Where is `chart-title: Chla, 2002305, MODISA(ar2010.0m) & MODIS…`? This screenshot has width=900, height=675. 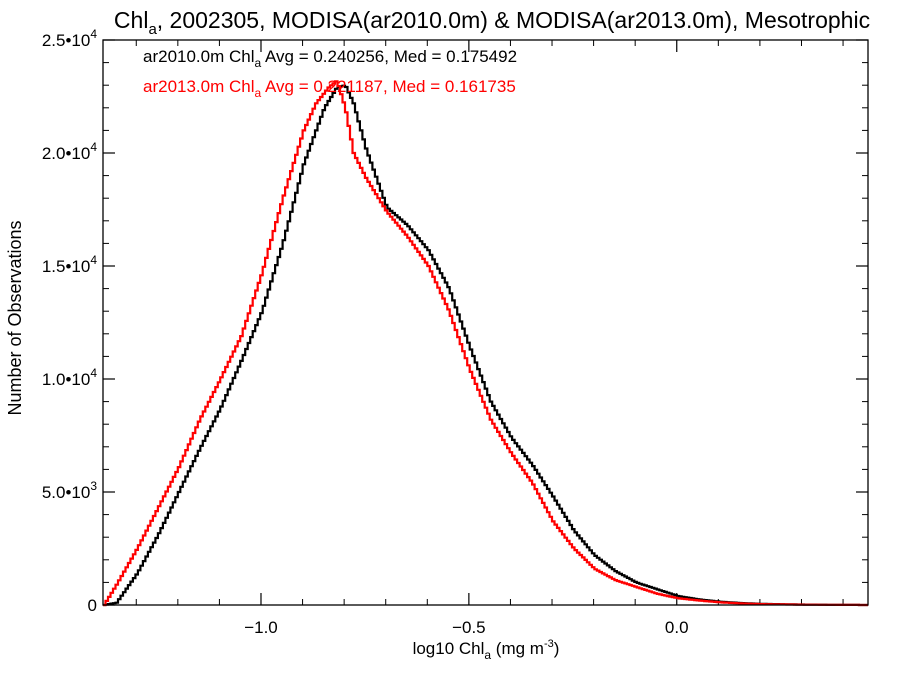
chart-title: Chla, 2002305, MODISA(ar2010.0m) & MODIS… is located at coordinates (492, 22).